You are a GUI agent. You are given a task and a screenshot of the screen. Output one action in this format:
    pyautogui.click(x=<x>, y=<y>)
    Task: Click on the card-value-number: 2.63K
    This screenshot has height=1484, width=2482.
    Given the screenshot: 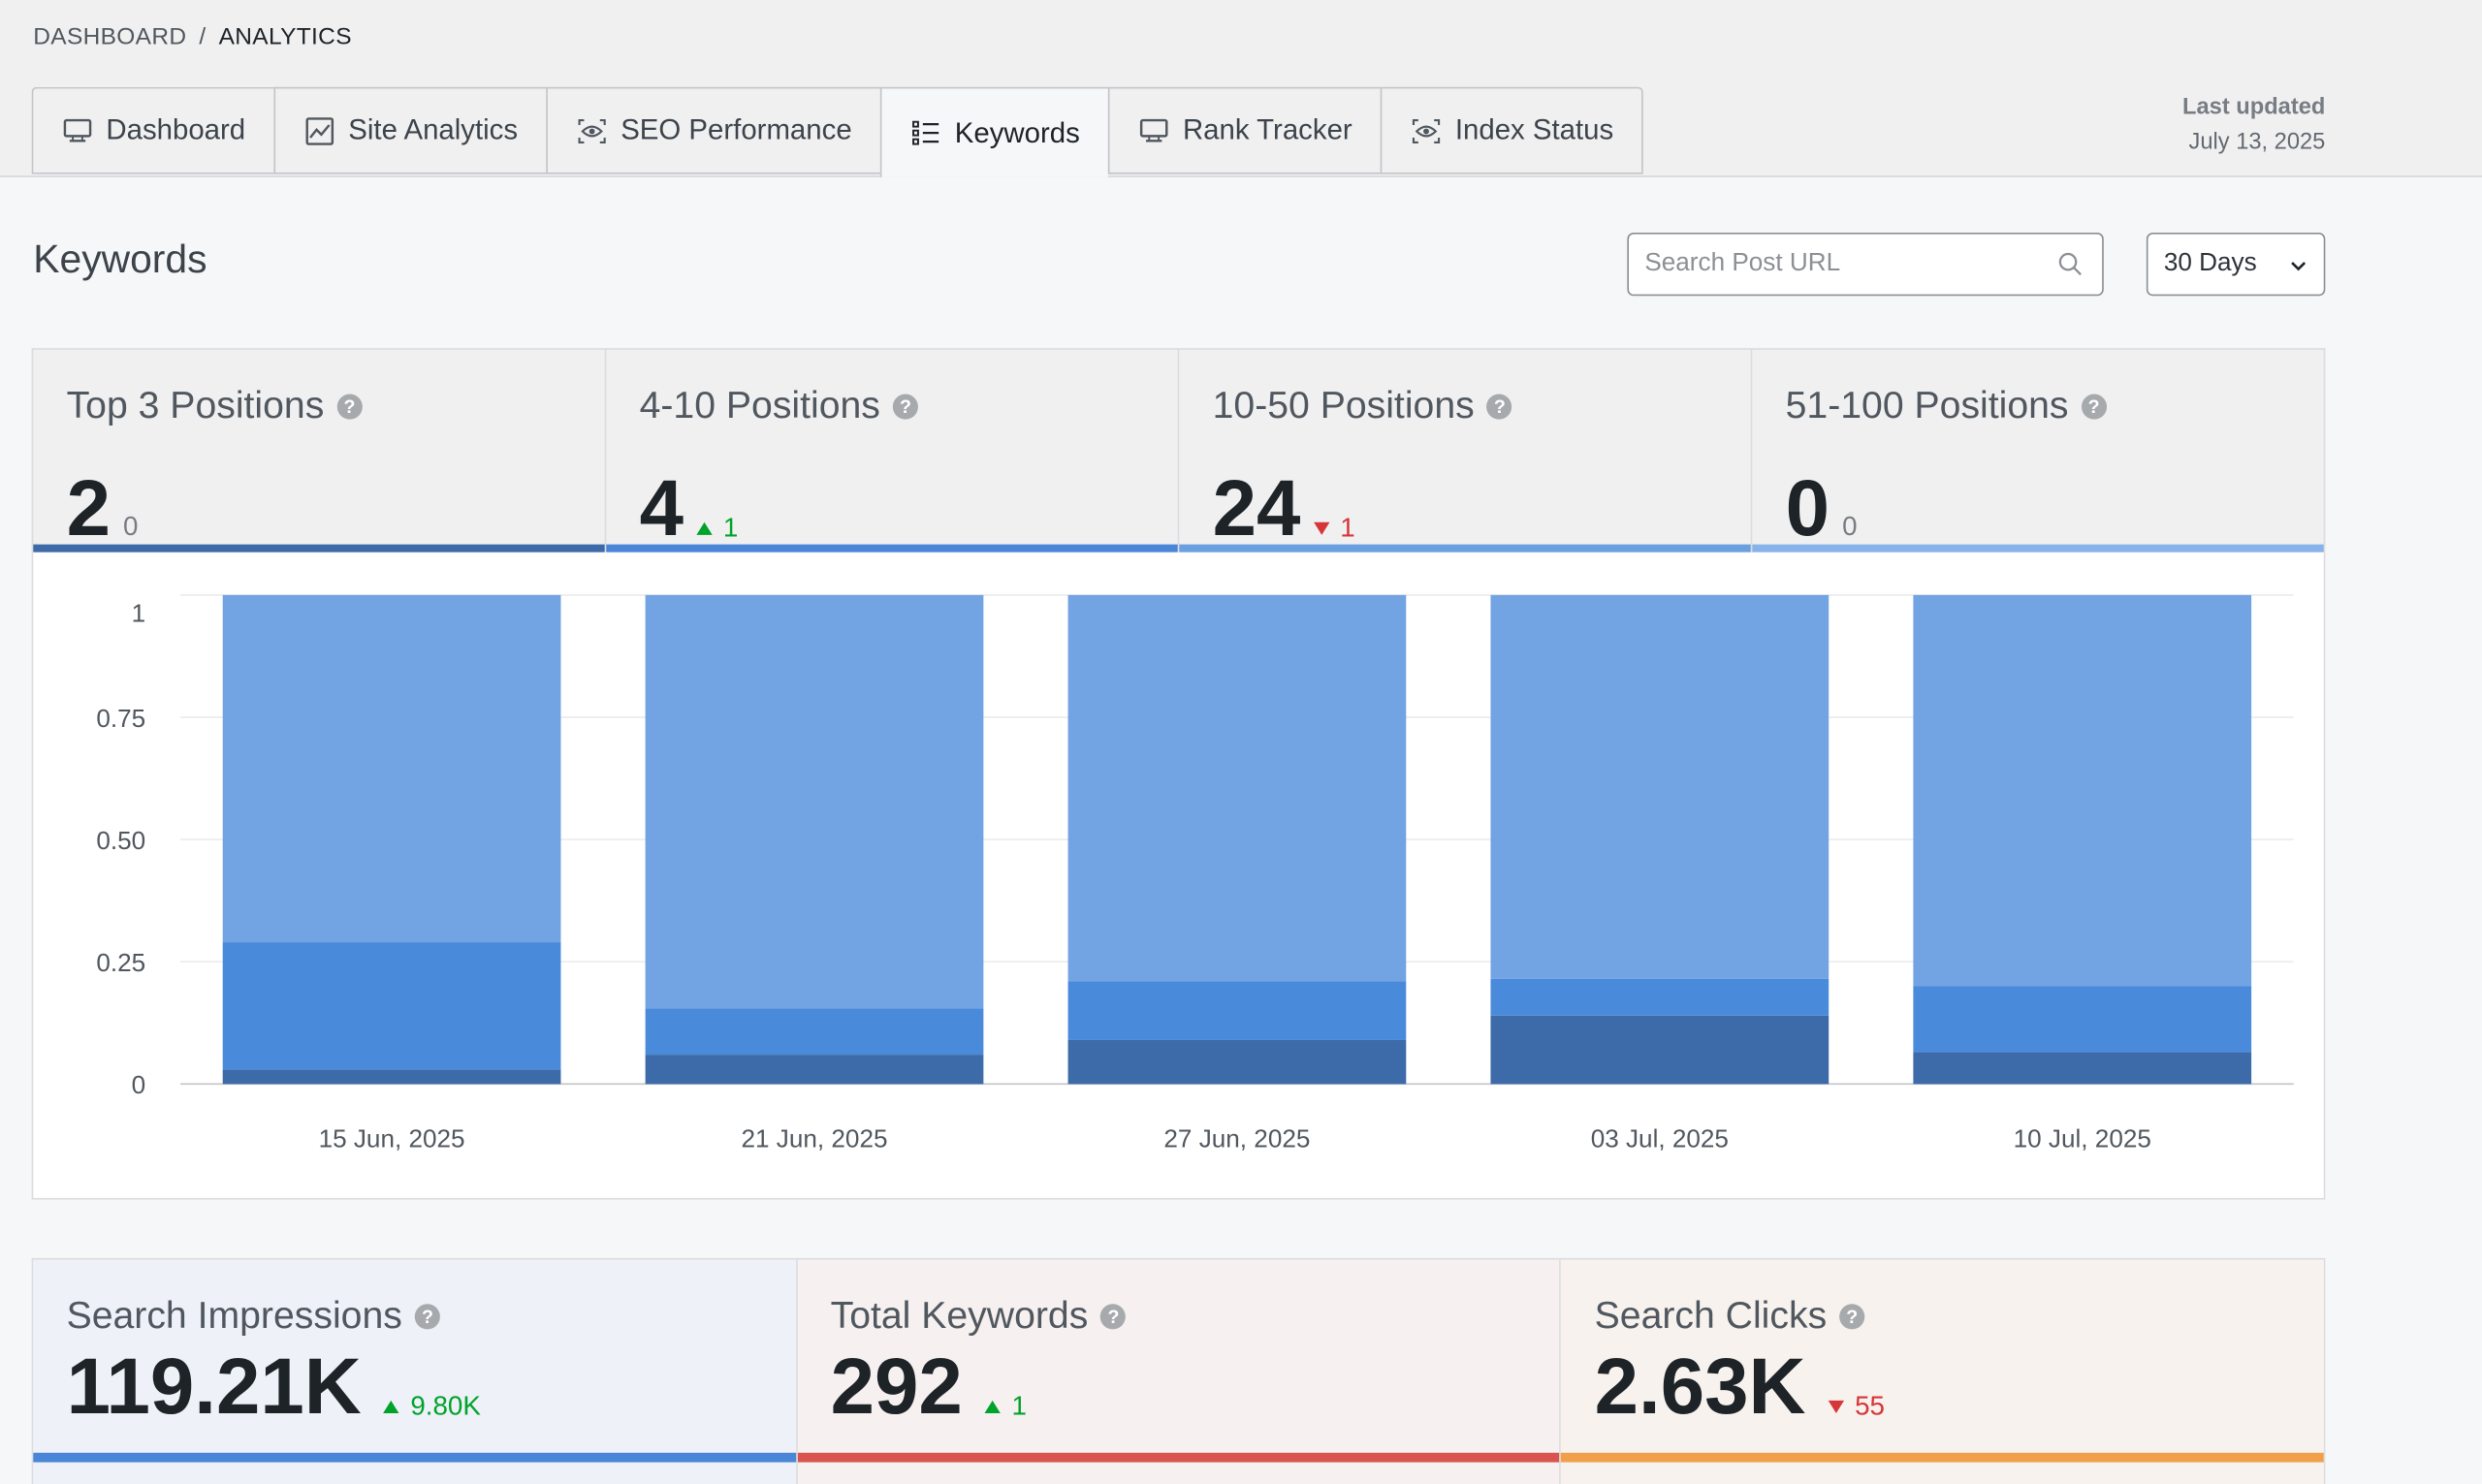 What is the action you would take?
    pyautogui.click(x=1700, y=1387)
    